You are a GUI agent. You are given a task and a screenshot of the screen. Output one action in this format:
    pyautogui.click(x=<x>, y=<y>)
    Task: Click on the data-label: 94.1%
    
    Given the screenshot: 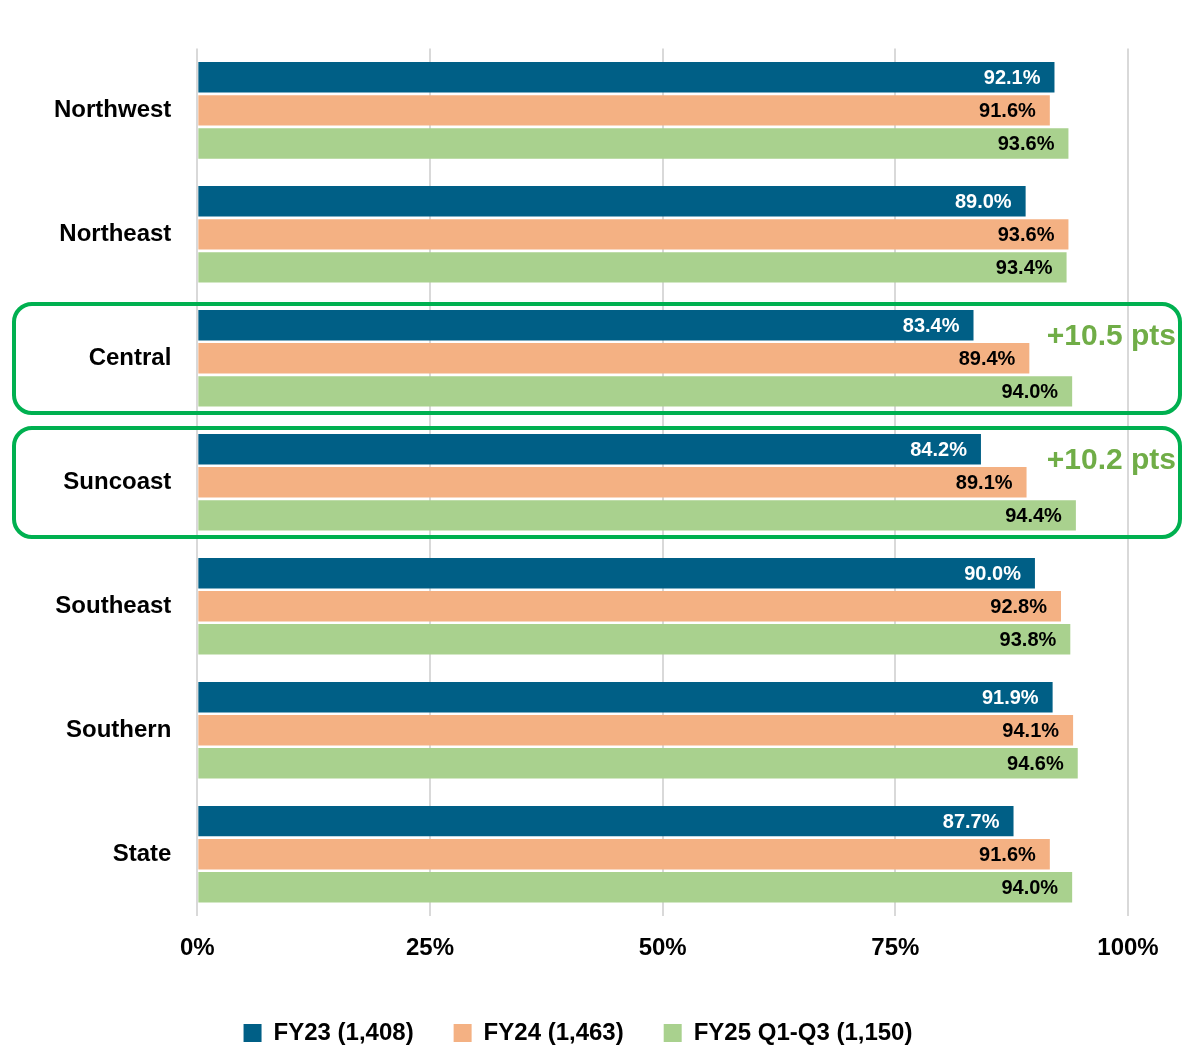 What is the action you would take?
    pyautogui.click(x=1031, y=729)
    